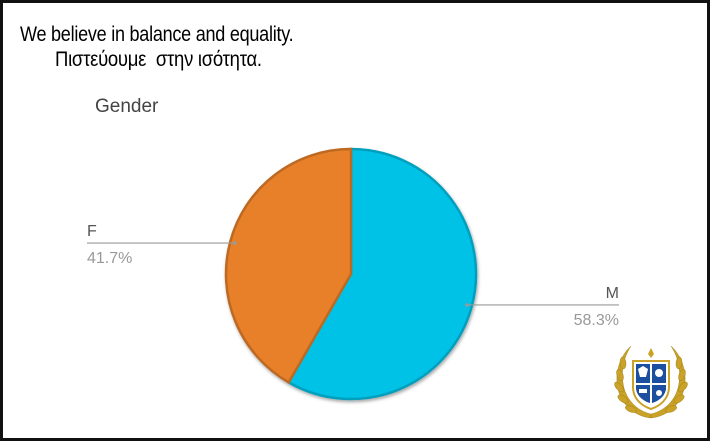  I want to click on slice-value-m: 58.3%, so click(596, 320).